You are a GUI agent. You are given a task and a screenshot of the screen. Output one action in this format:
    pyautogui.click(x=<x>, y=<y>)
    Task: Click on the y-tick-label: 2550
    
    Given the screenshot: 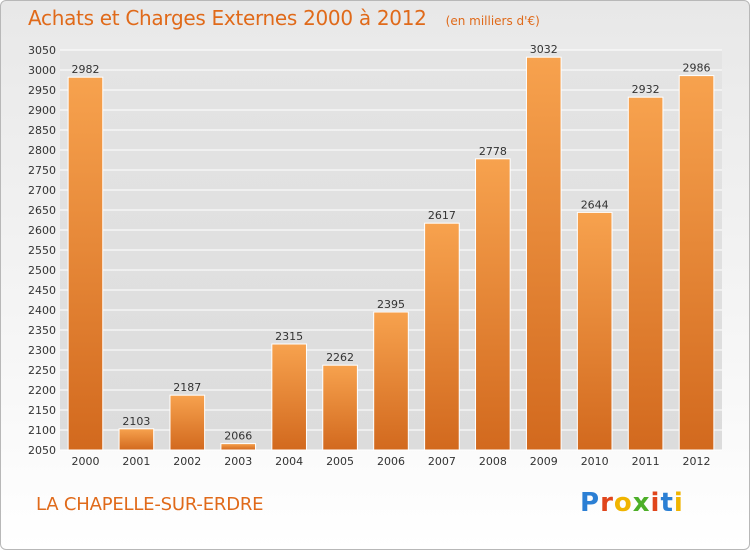 What is the action you would take?
    pyautogui.click(x=42, y=250)
    